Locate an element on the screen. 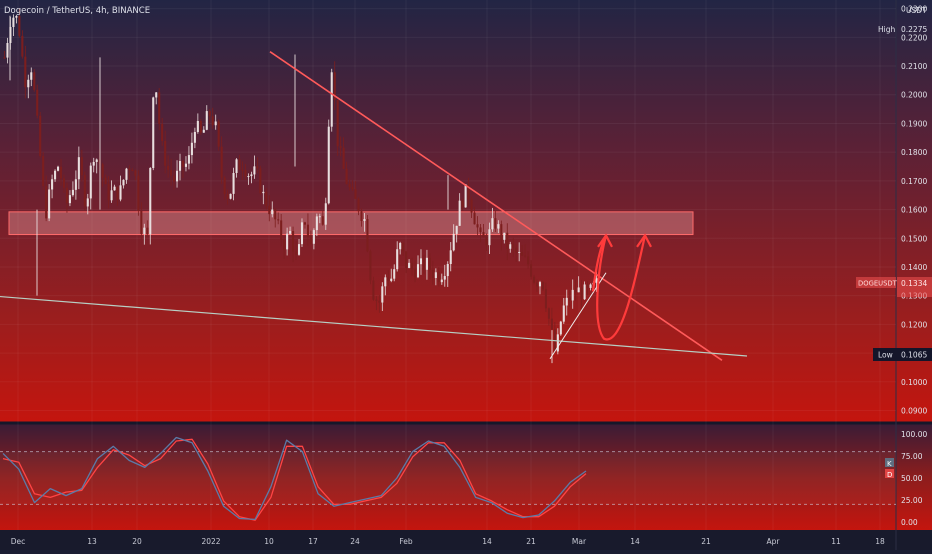  oscillator-tick-label: 0.00 is located at coordinates (909, 522).